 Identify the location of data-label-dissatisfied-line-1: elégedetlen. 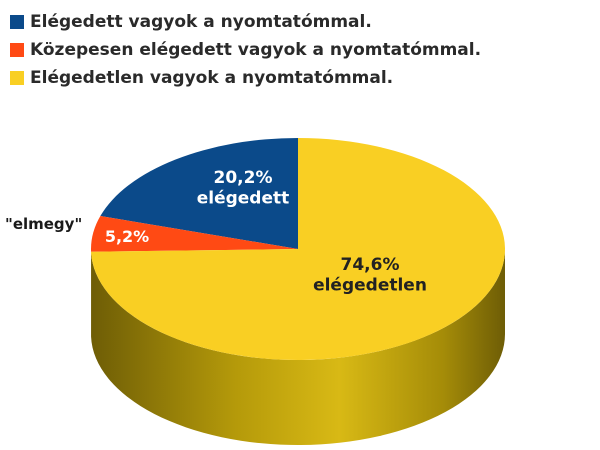
(370, 285).